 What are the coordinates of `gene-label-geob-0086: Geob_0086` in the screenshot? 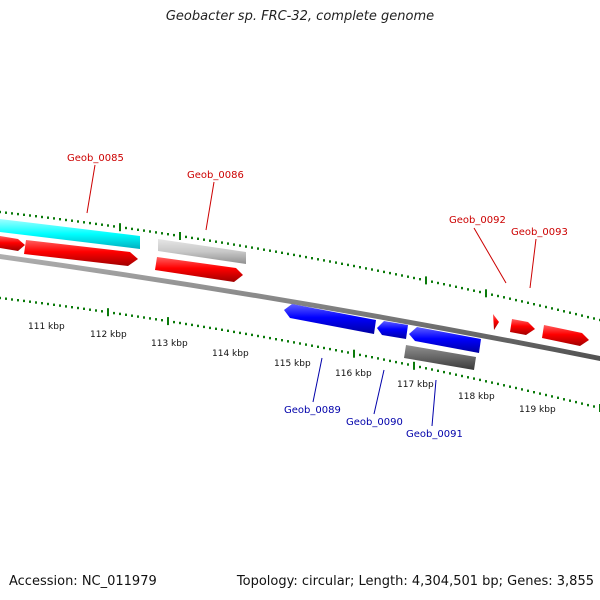 It's located at (215, 175).